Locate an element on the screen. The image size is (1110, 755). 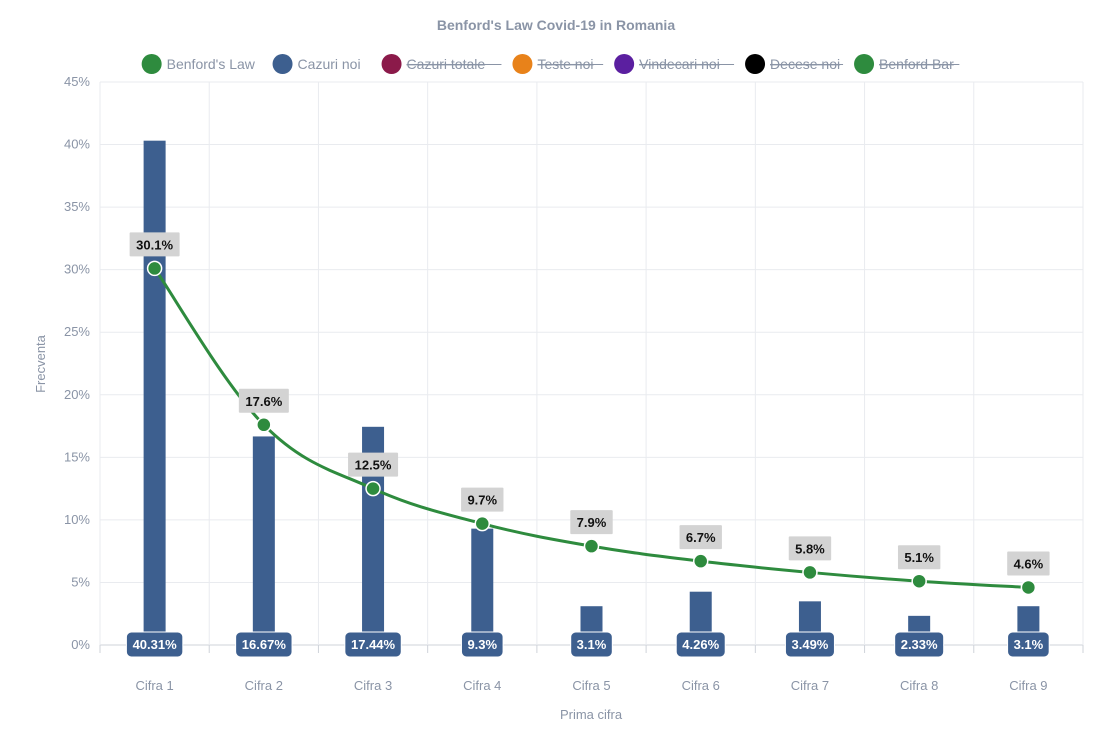
y-tick-label-1: 5% is located at coordinates (80, 581).